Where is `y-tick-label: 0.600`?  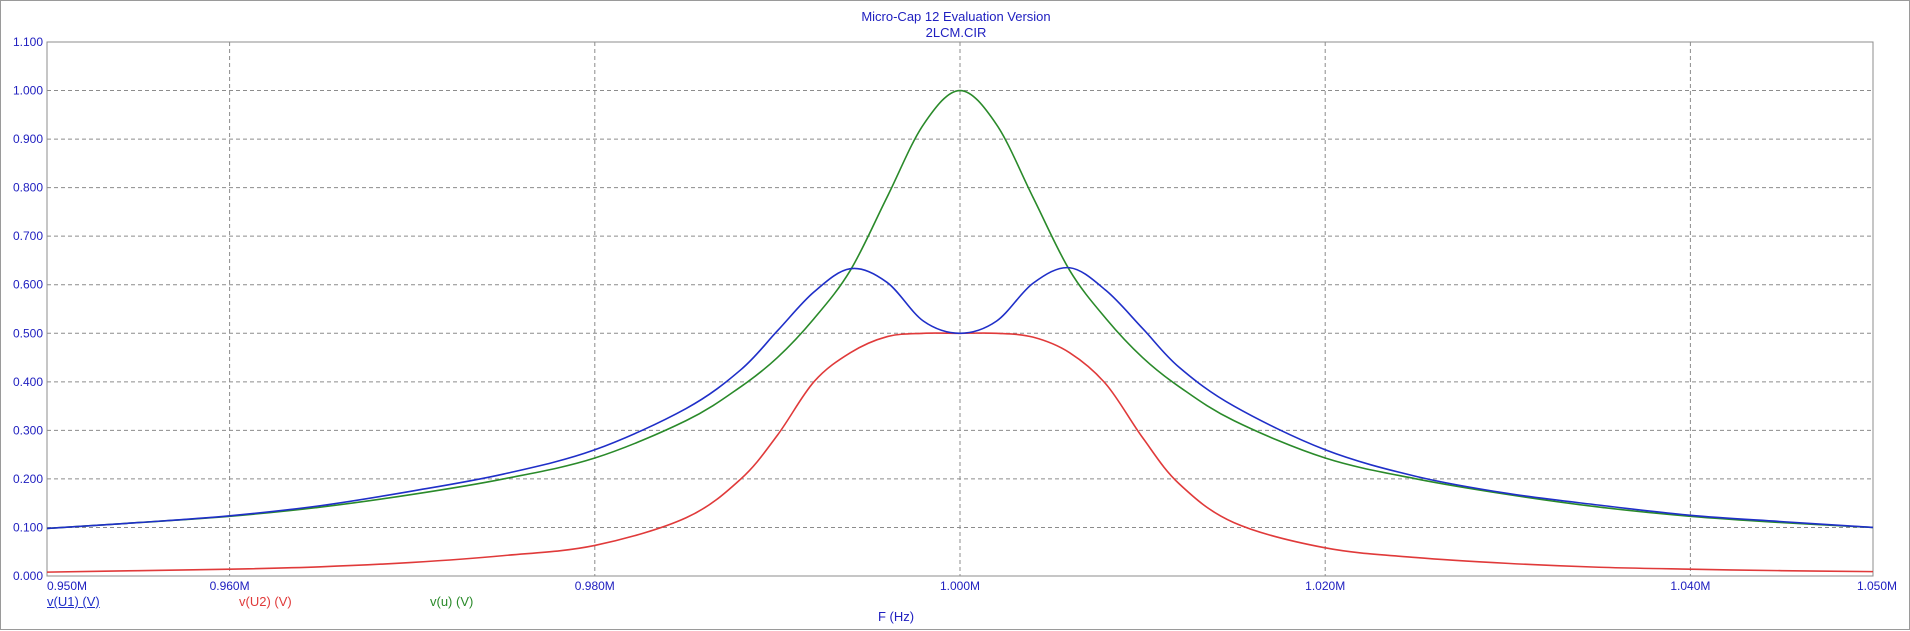
y-tick-label: 0.600 is located at coordinates (28, 285).